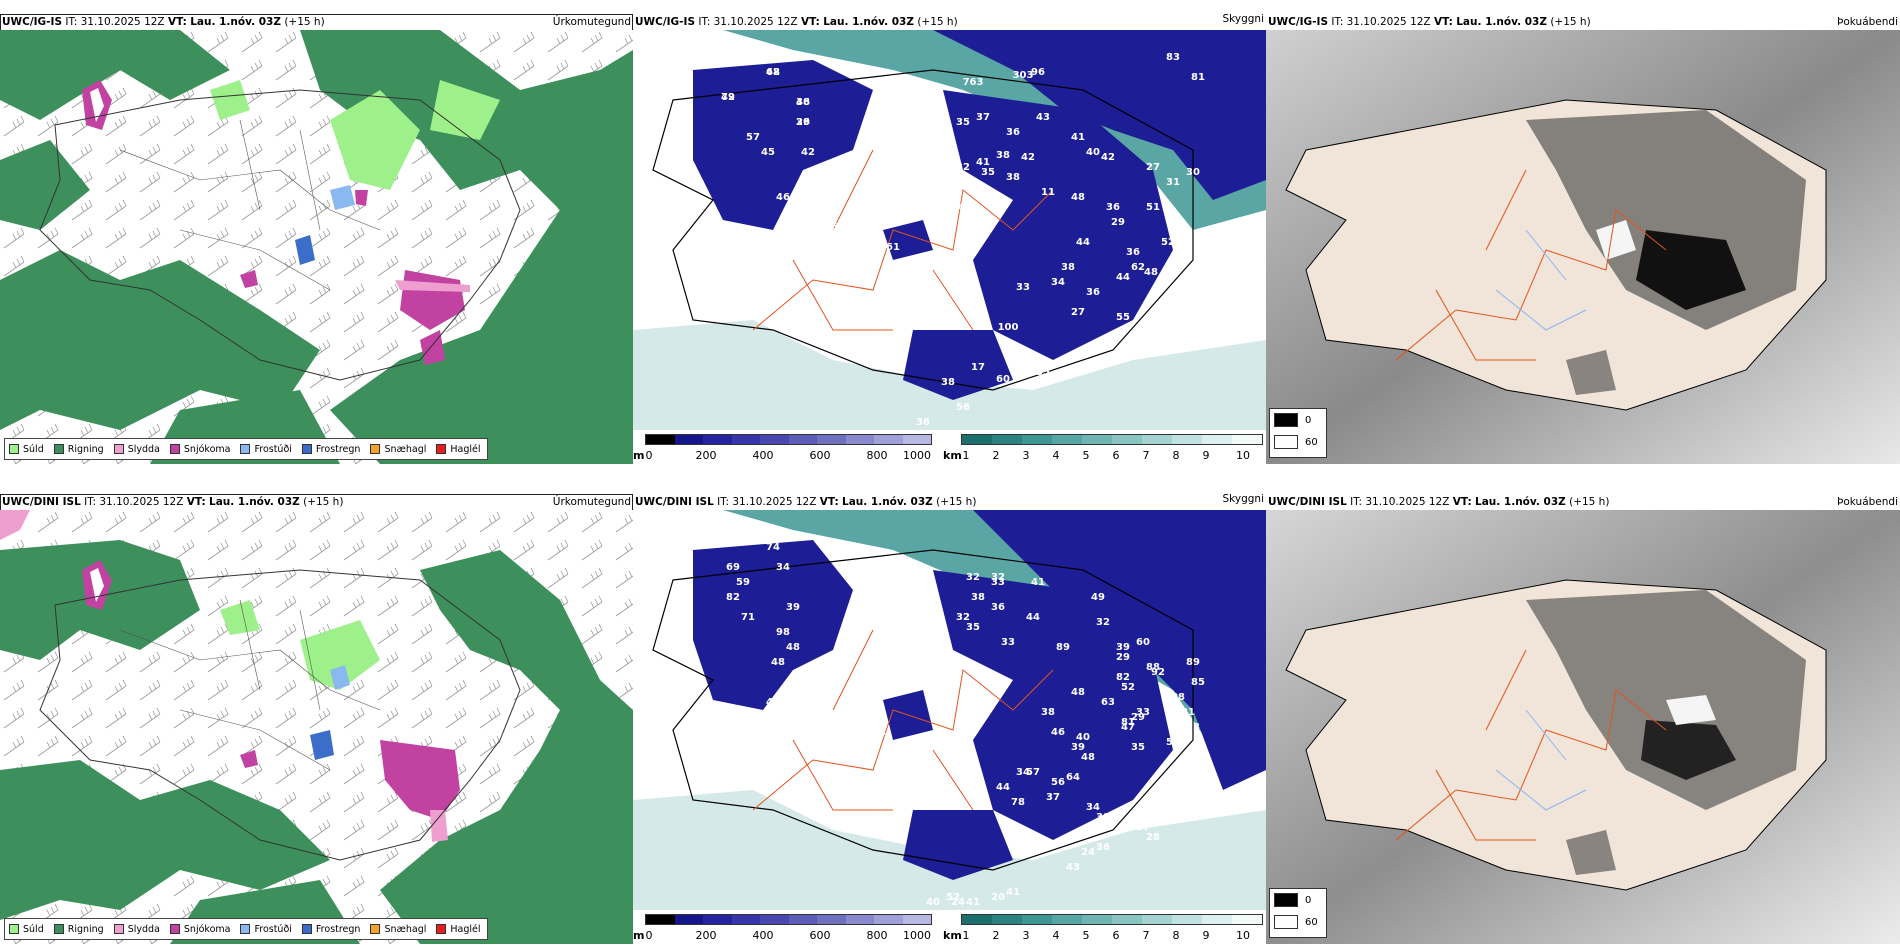 This screenshot has height=950, width=1900. What do you see at coordinates (1193, 727) in the screenshot?
I see `visibility-value: 73` at bounding box center [1193, 727].